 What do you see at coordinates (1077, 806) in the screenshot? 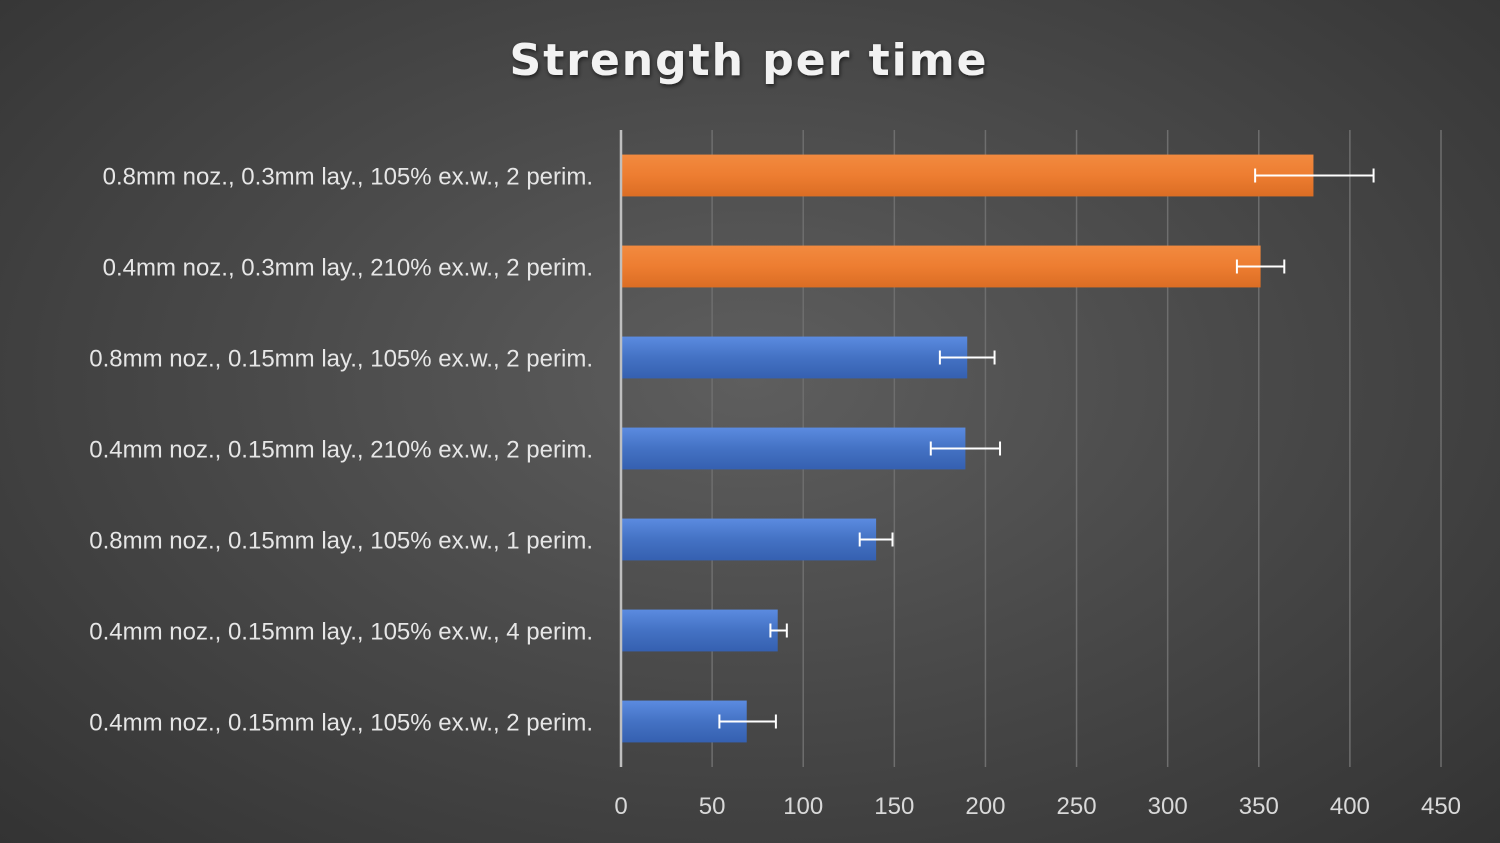
I see `x-tick-label: 250` at bounding box center [1077, 806].